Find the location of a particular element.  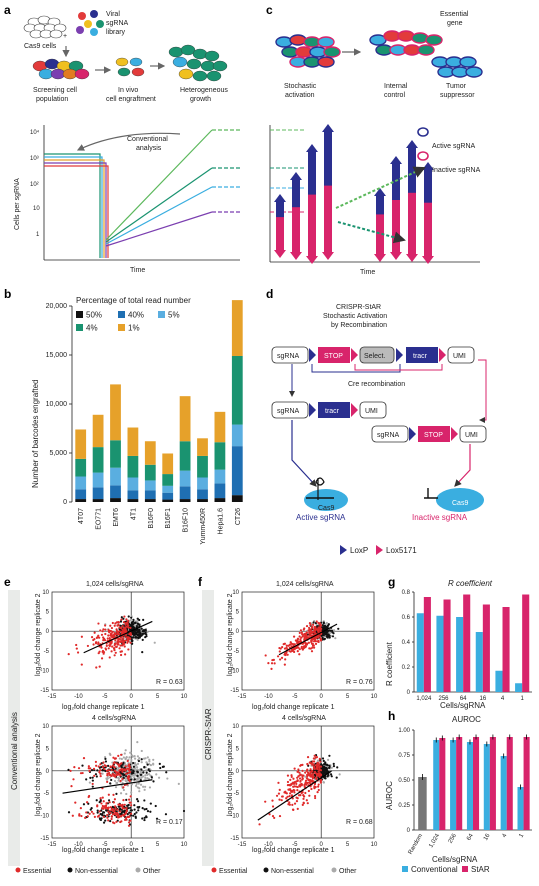

stochastic-label-1: Stochastic is located at coordinates (300, 86).